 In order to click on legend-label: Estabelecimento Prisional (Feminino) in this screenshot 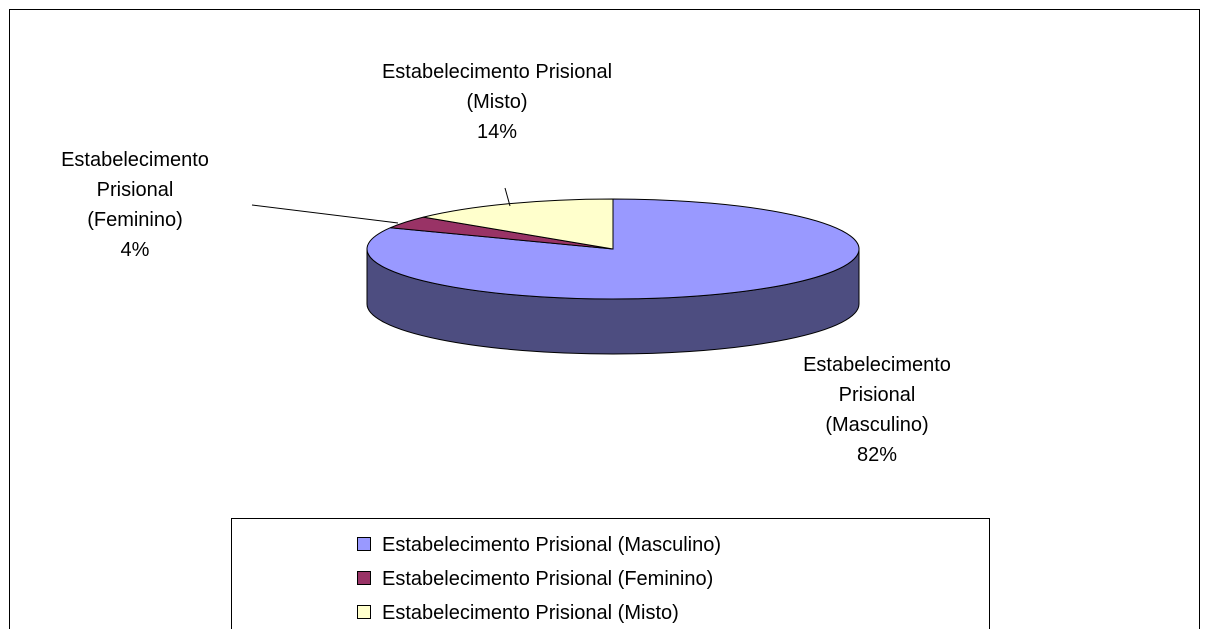, I will do `click(547, 579)`.